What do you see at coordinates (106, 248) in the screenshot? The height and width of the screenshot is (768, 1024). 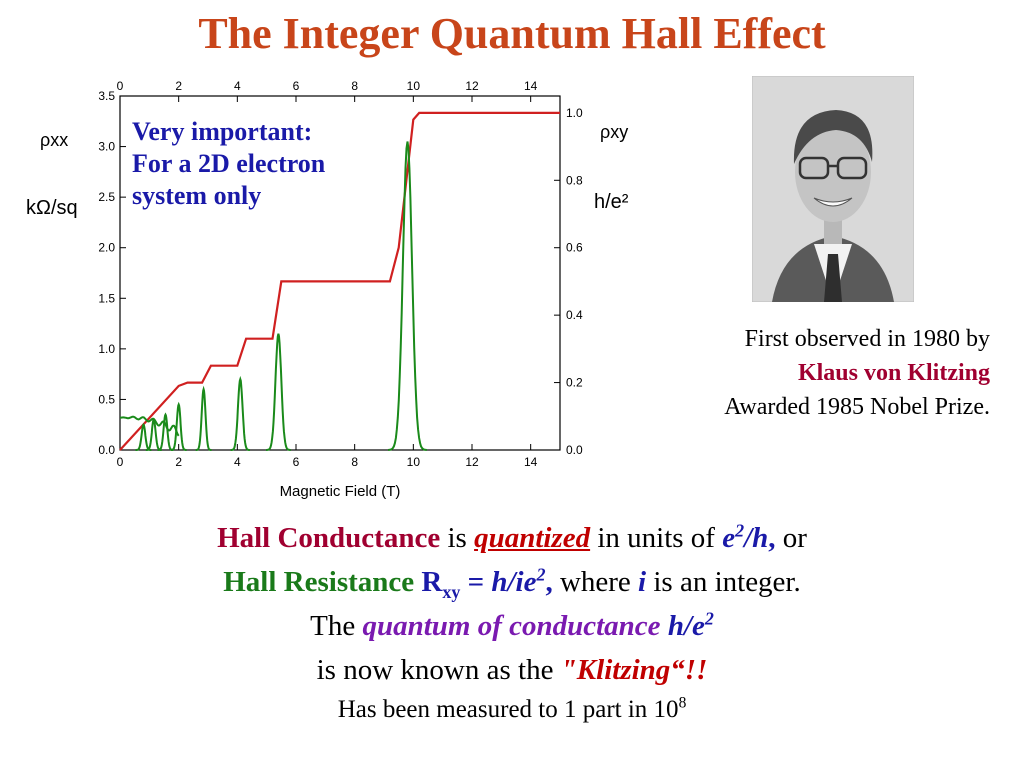 I see `left-tick-label: 2.0` at bounding box center [106, 248].